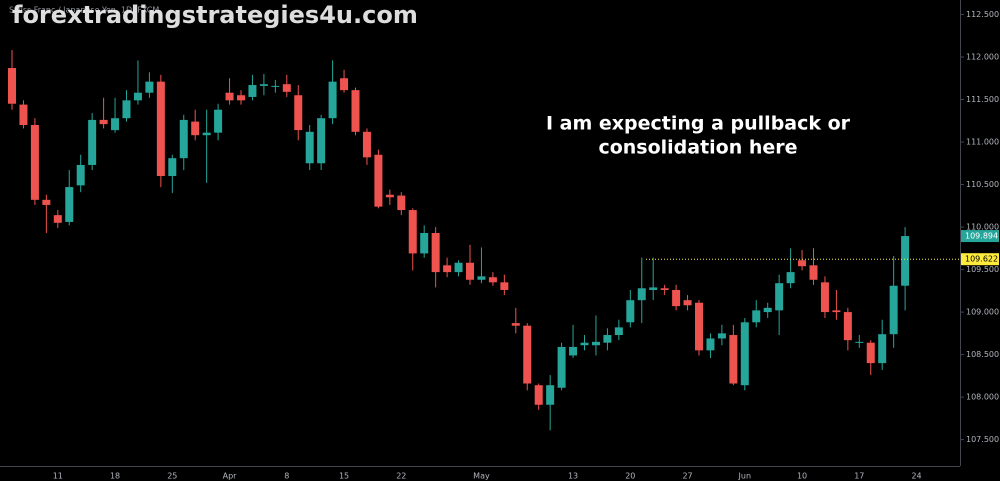 Image resolution: width=1000 pixels, height=481 pixels. I want to click on annotation-line: I am expecting a pullback or, so click(698, 124).